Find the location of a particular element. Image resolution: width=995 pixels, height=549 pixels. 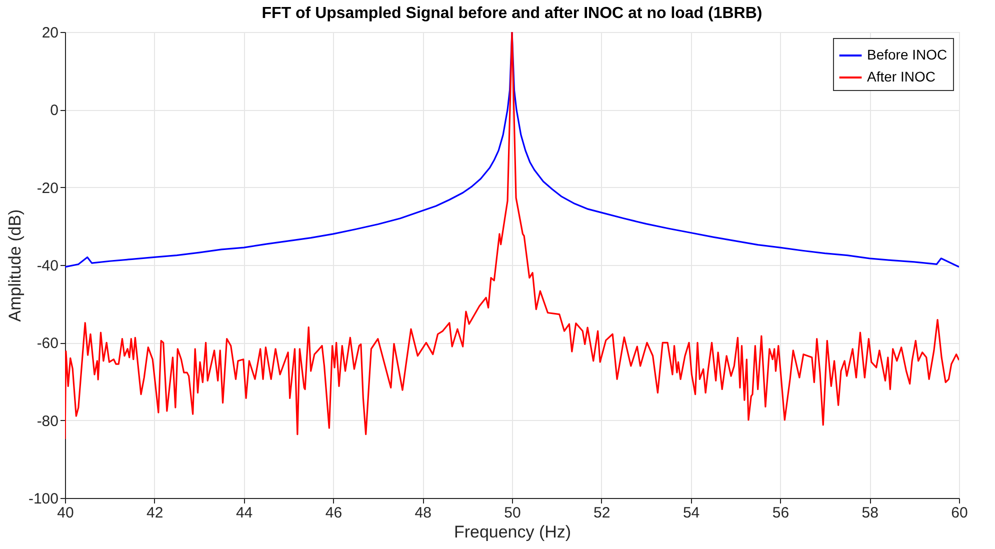

chart-title: FFT of Upsampled Signal before and after INOC at no load (1BRB) is located at coordinates (512, 13).